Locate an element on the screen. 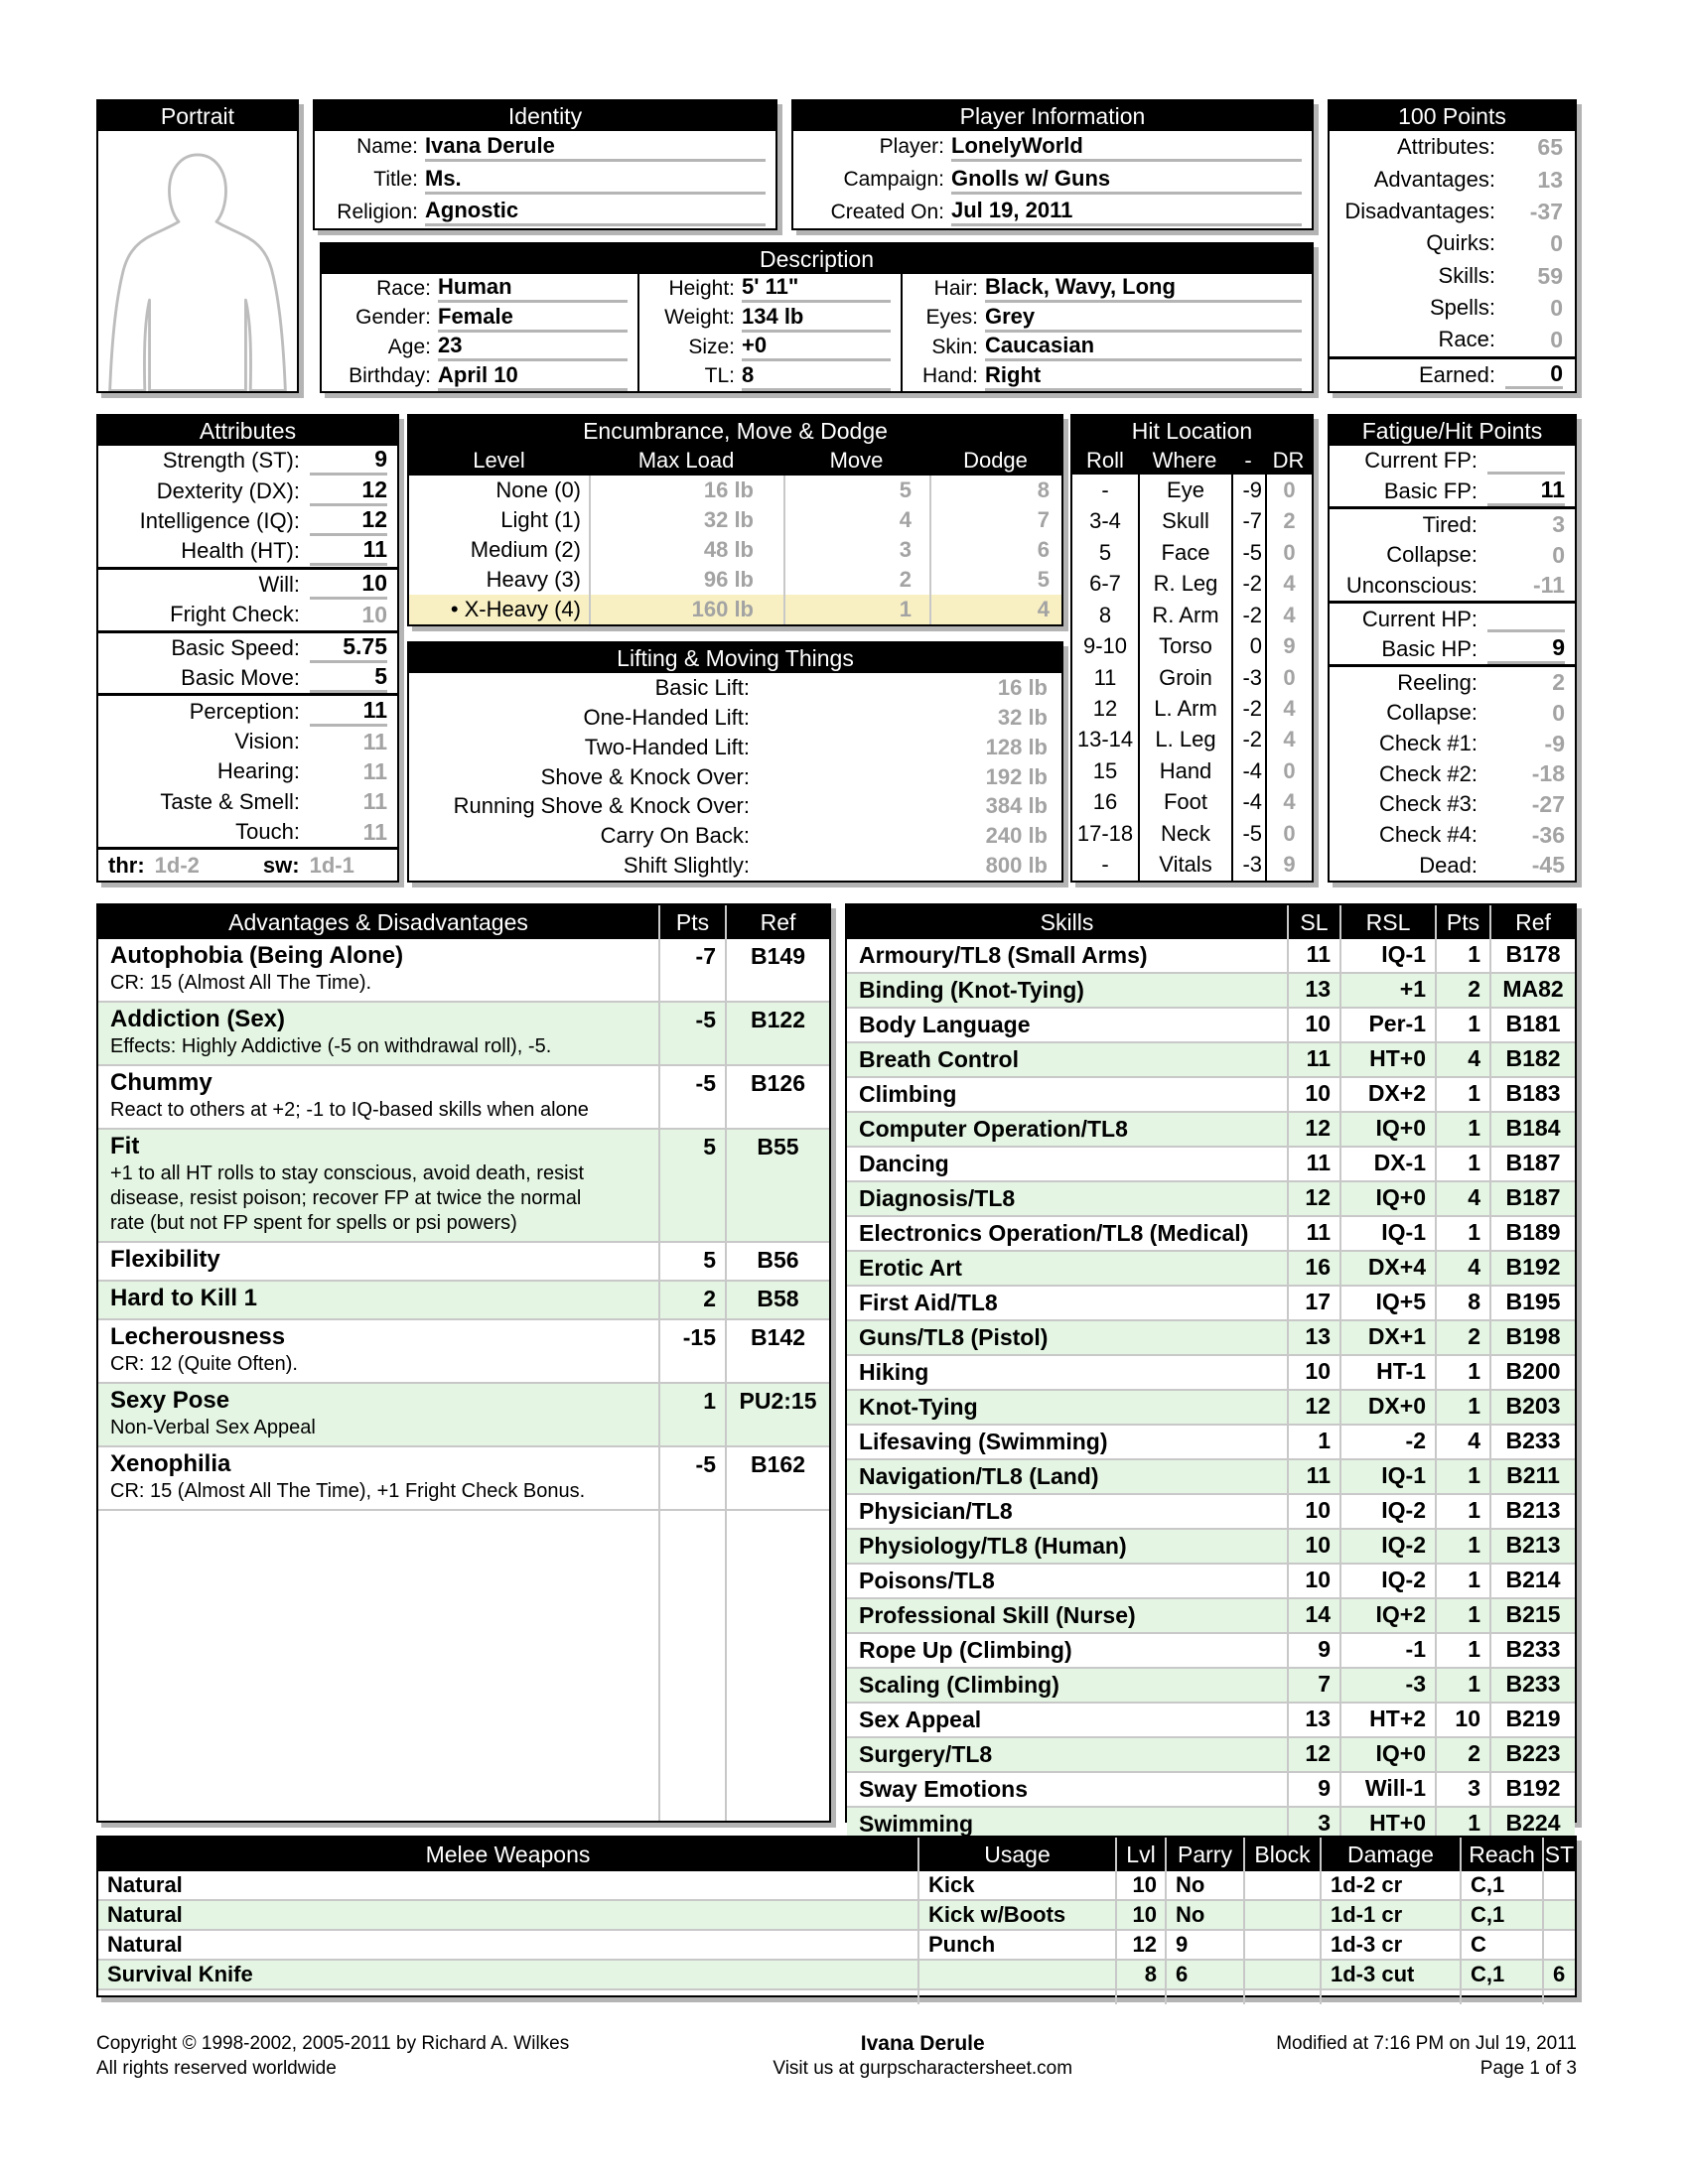 This screenshot has height=2184, width=1688. field-value: Caucasian is located at coordinates (1143, 347).